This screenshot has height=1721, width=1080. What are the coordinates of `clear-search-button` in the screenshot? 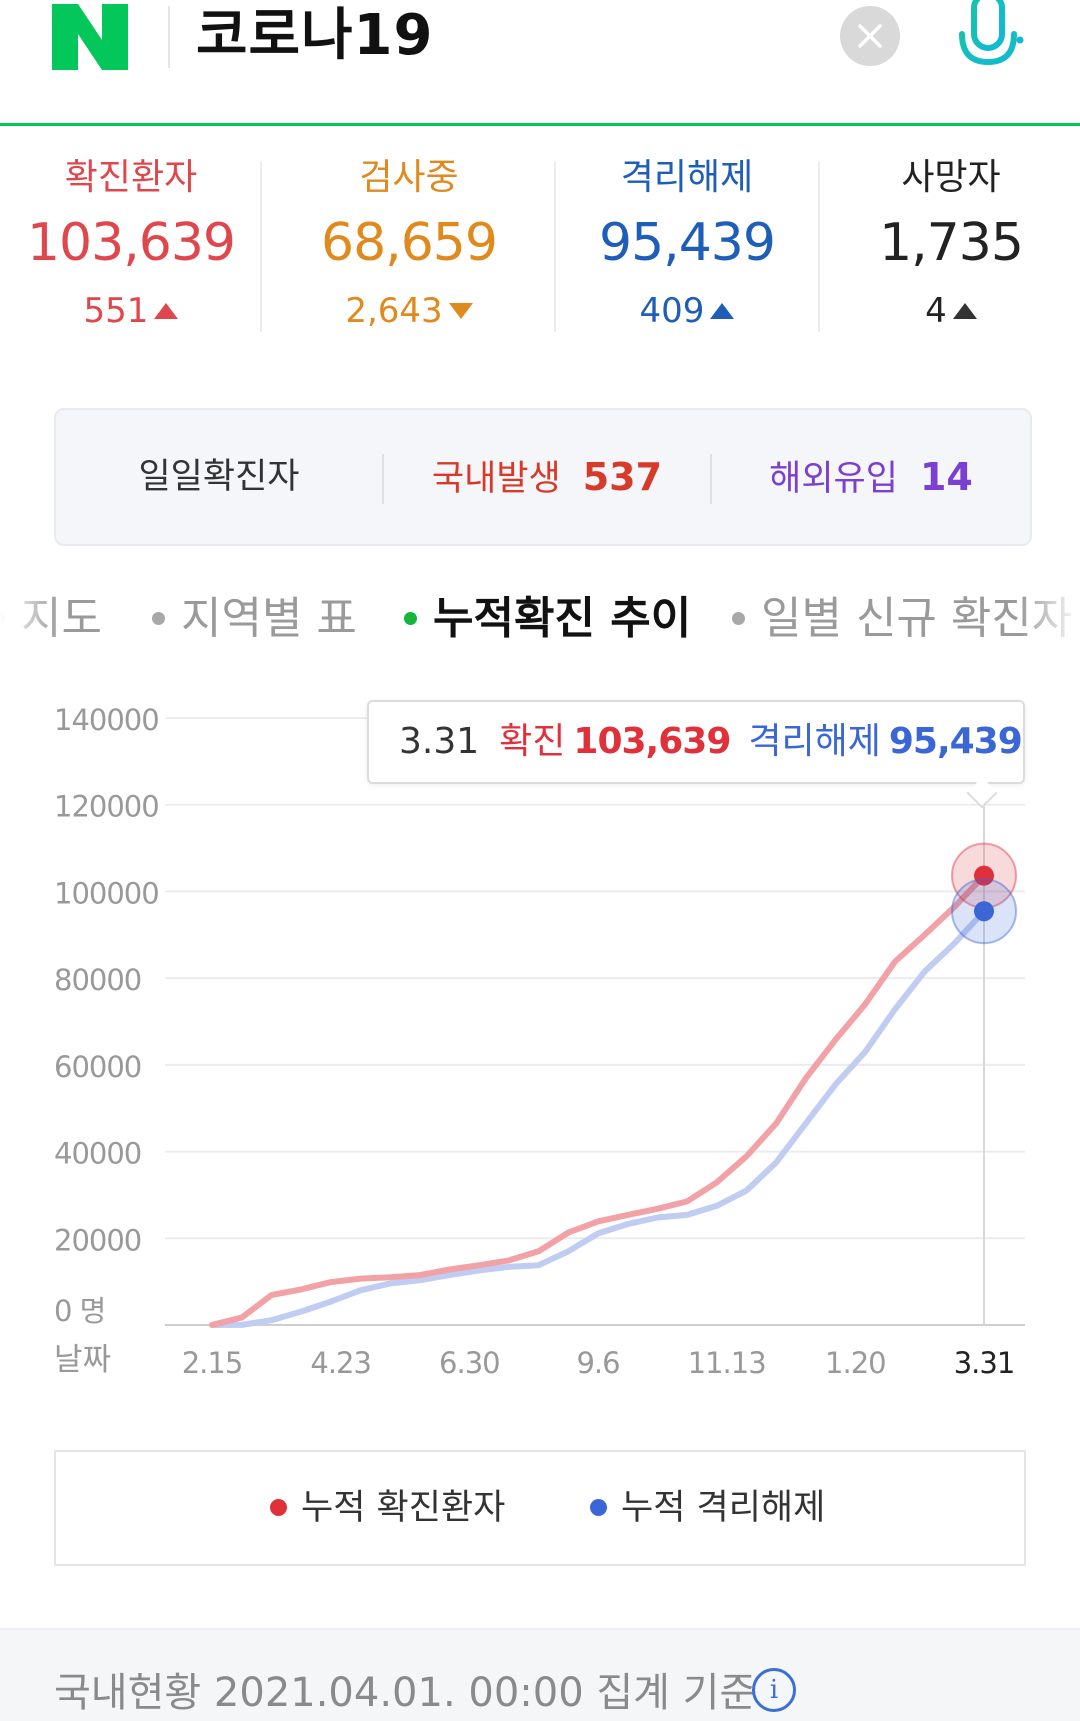 It's located at (870, 36).